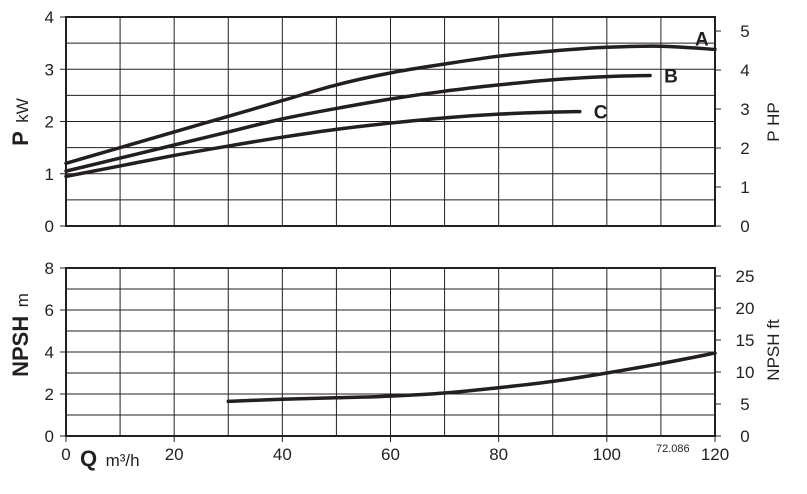 This screenshot has height=494, width=807. I want to click on y2-tick-label: 2, so click(744, 148).